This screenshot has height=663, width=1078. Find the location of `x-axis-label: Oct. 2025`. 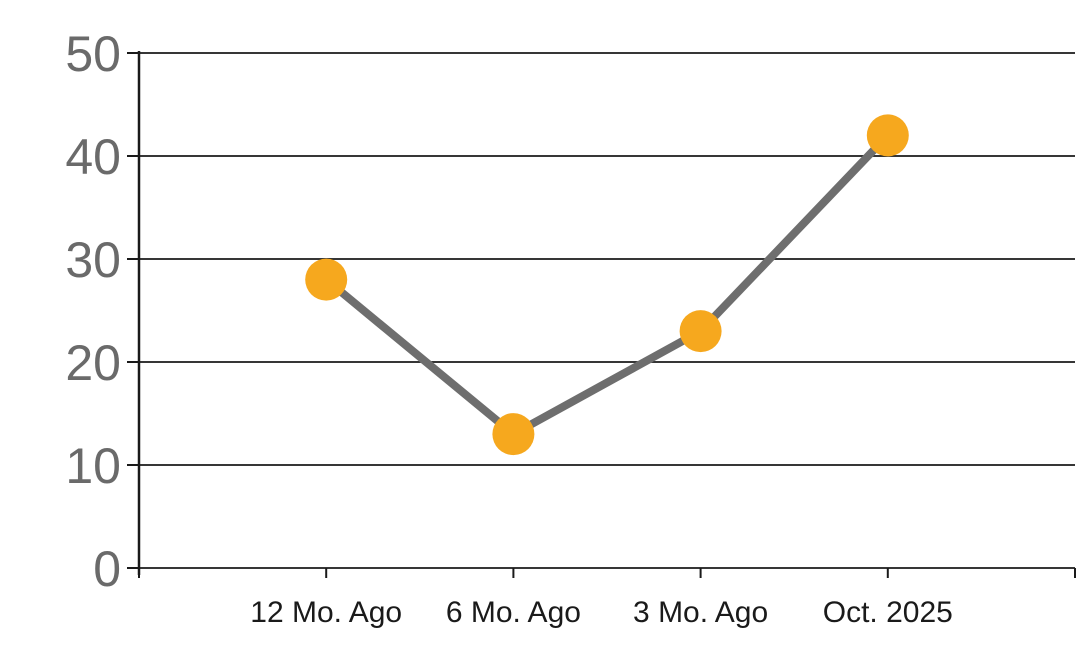

x-axis-label: Oct. 2025 is located at coordinates (888, 612).